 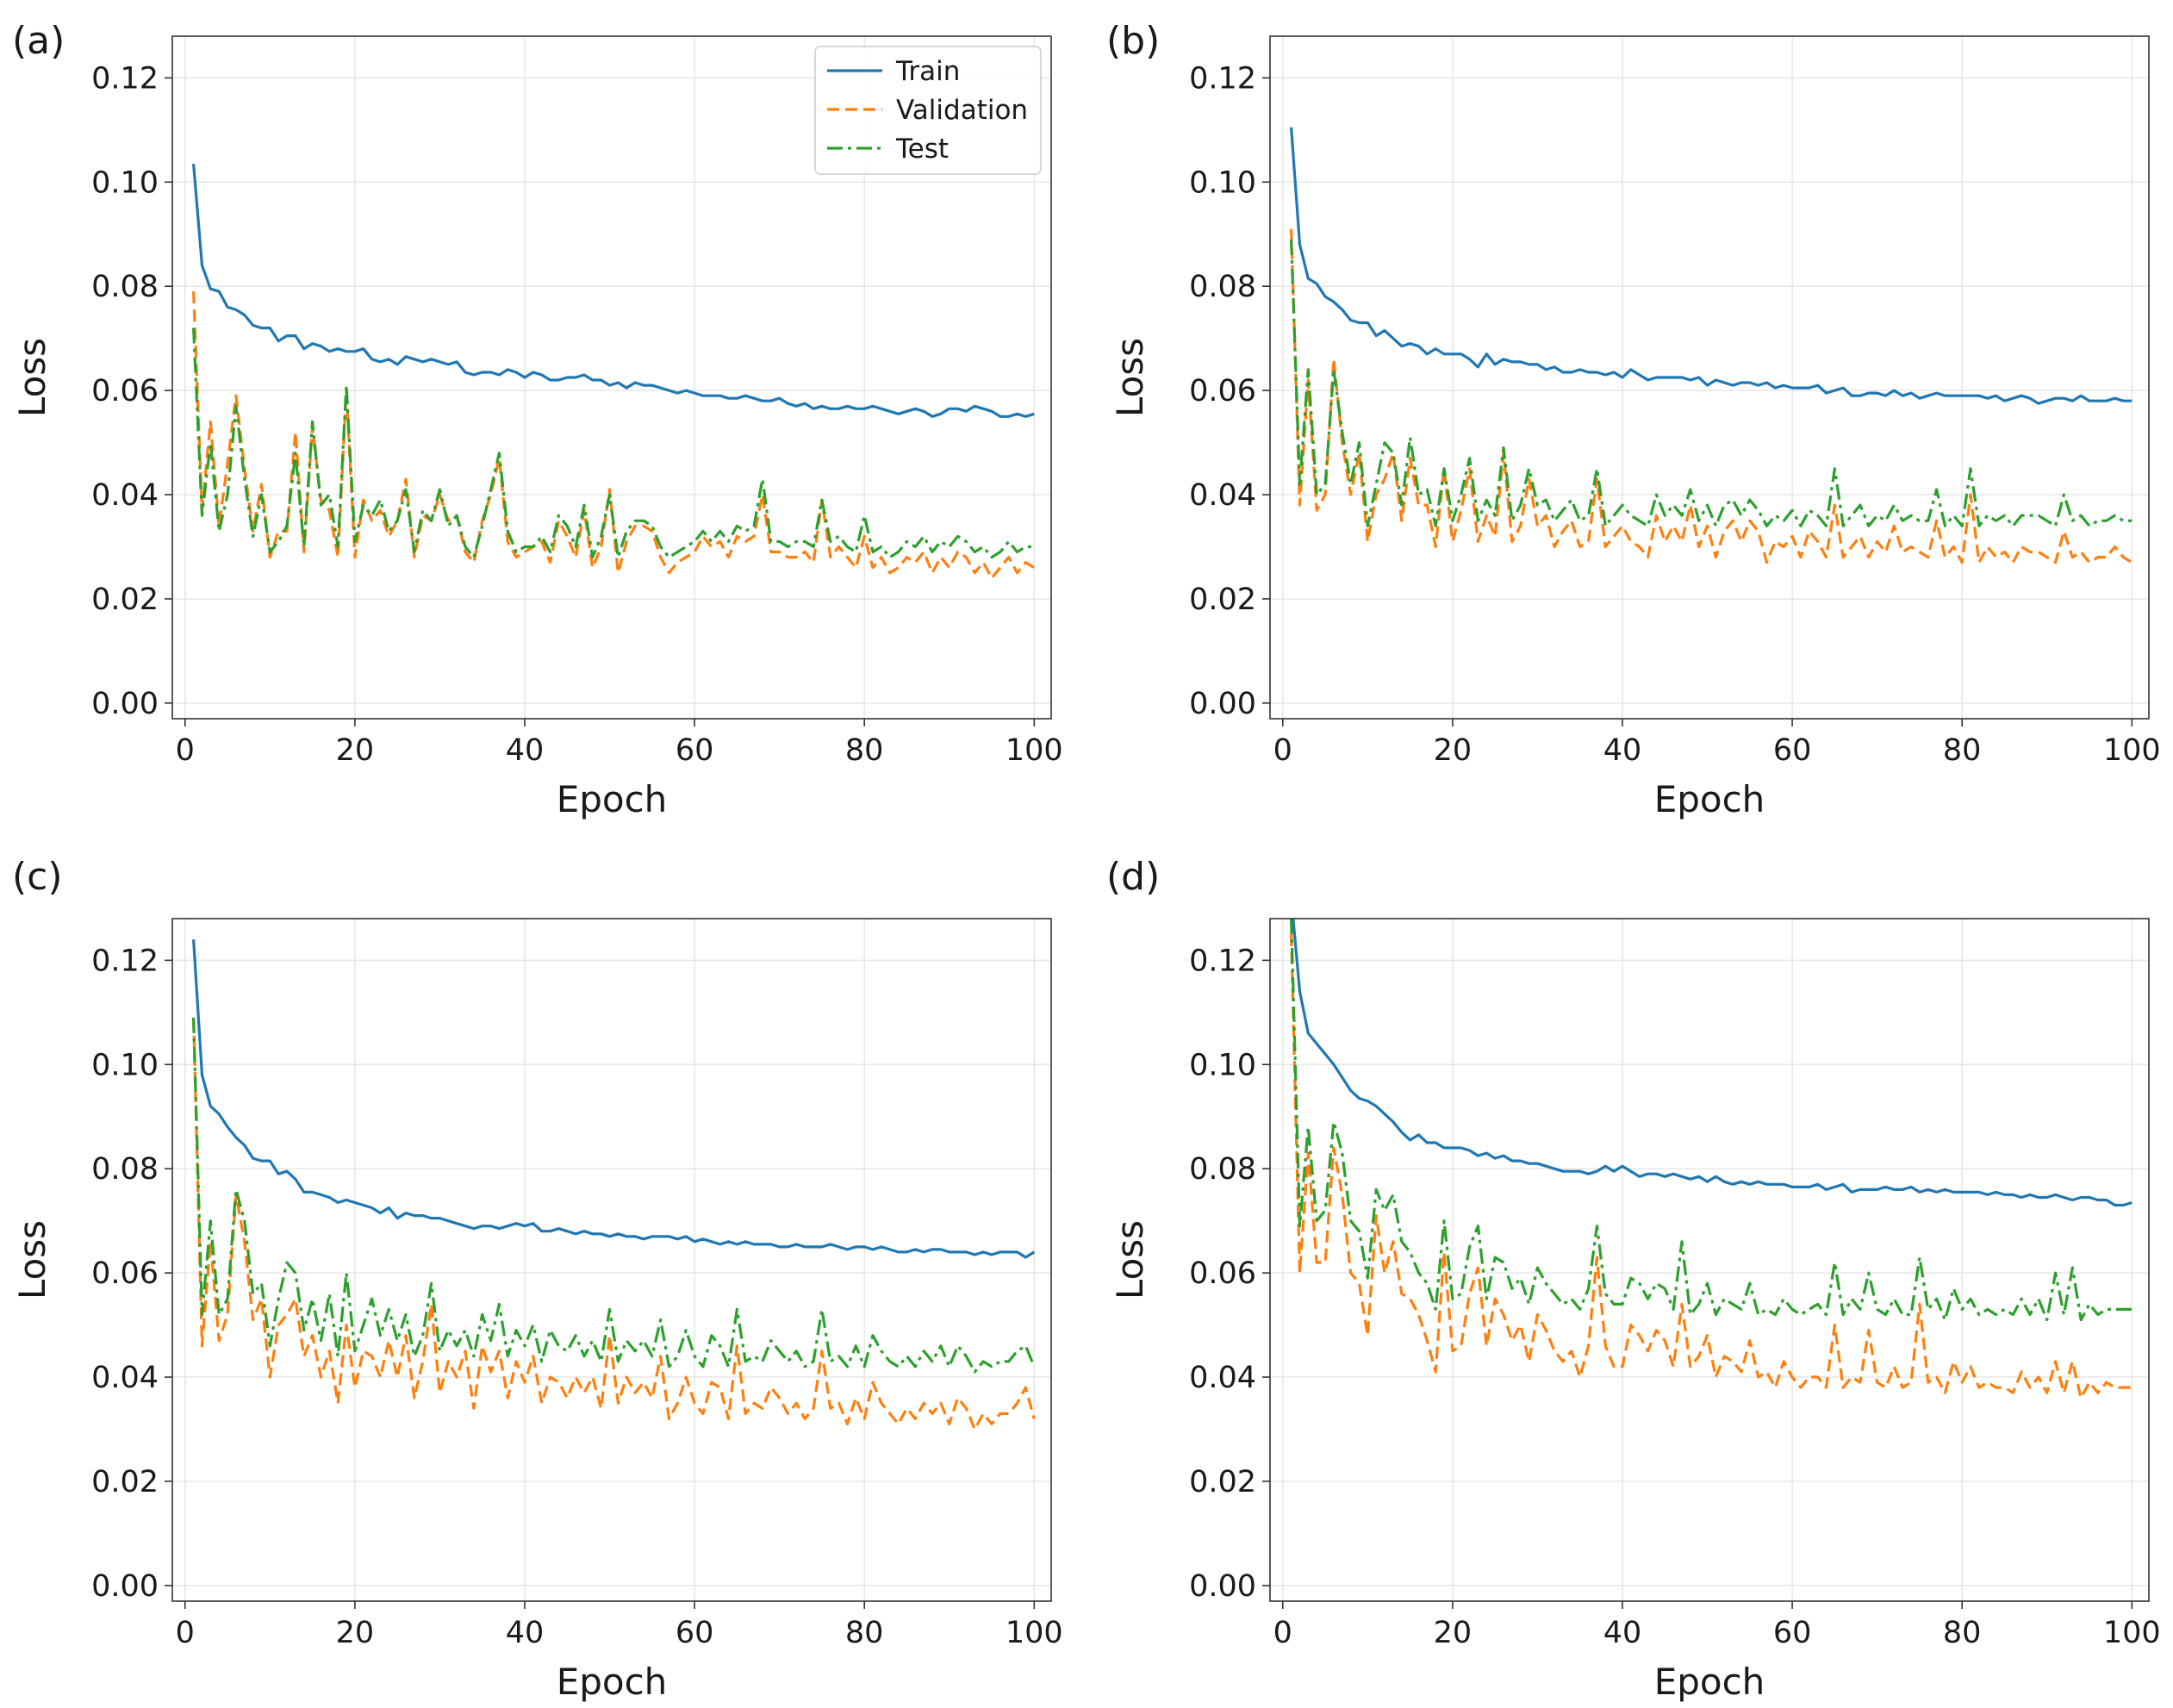 What do you see at coordinates (1133, 41) in the screenshot?
I see `panel-label-b: (b)` at bounding box center [1133, 41].